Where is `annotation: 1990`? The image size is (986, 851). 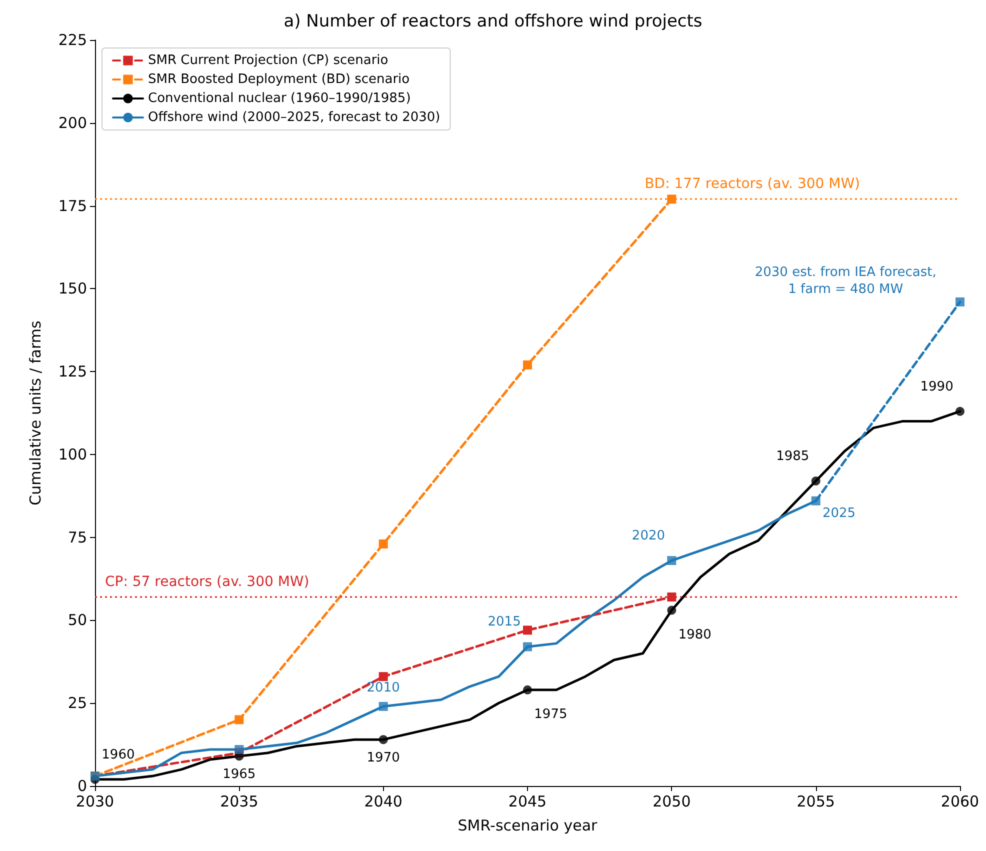
annotation: 1990 is located at coordinates (937, 386).